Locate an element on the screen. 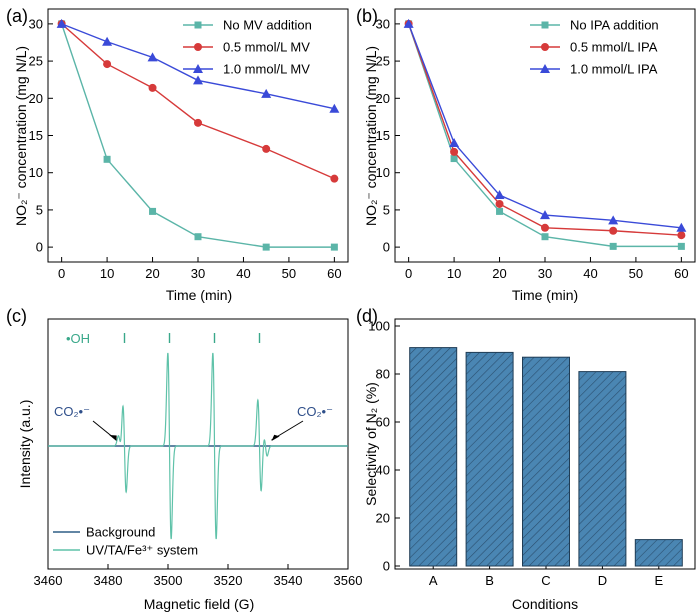 This screenshot has width=700, height=614. c-legend-label: UV/TA/Fe³⁺ system is located at coordinates (142, 550).